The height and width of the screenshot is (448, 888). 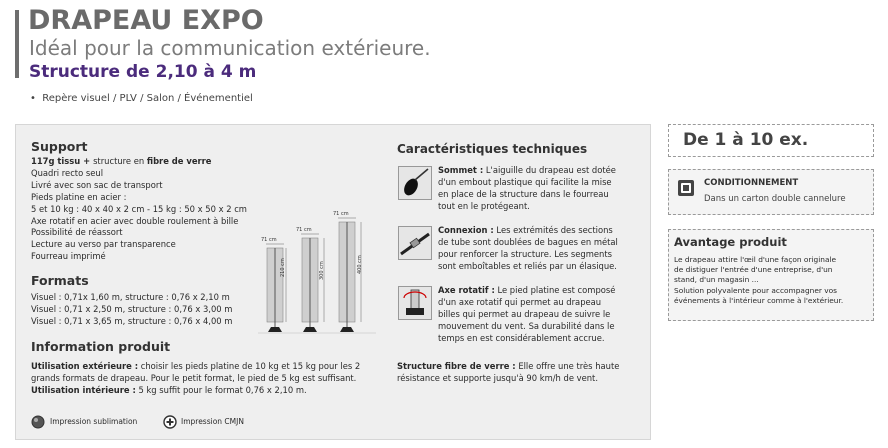 I want to click on support-line: Fourreau imprimé, so click(x=68, y=256).